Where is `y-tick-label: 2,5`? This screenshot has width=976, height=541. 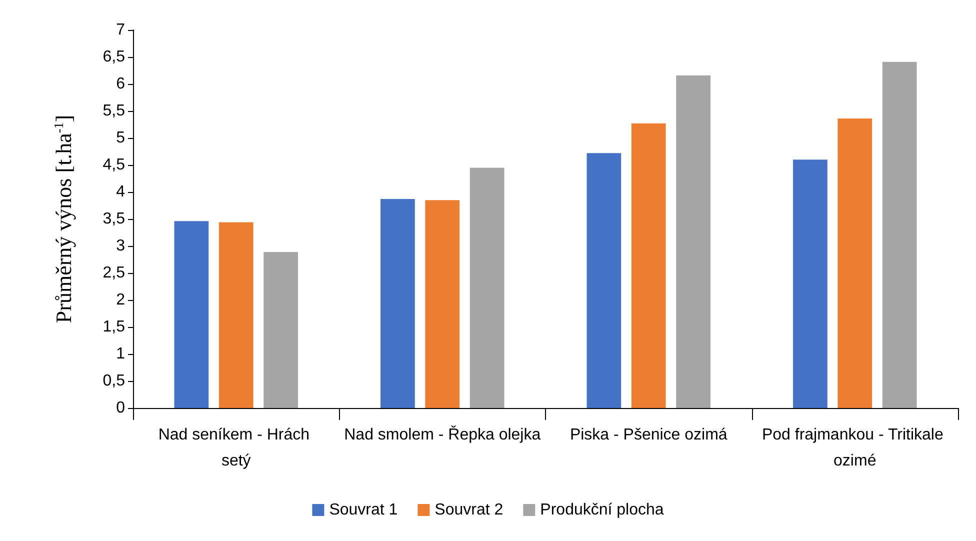
y-tick-label: 2,5 is located at coordinates (114, 273).